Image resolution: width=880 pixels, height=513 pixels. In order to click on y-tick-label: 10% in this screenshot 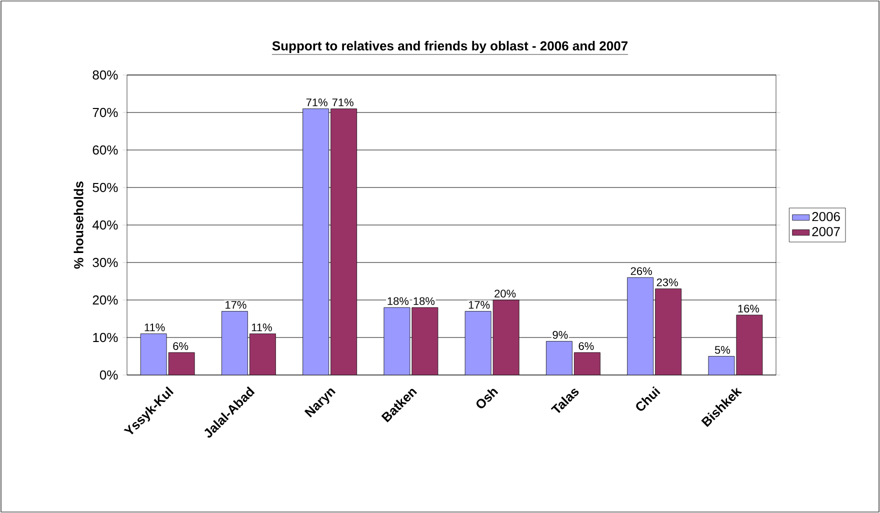, I will do `click(105, 337)`.